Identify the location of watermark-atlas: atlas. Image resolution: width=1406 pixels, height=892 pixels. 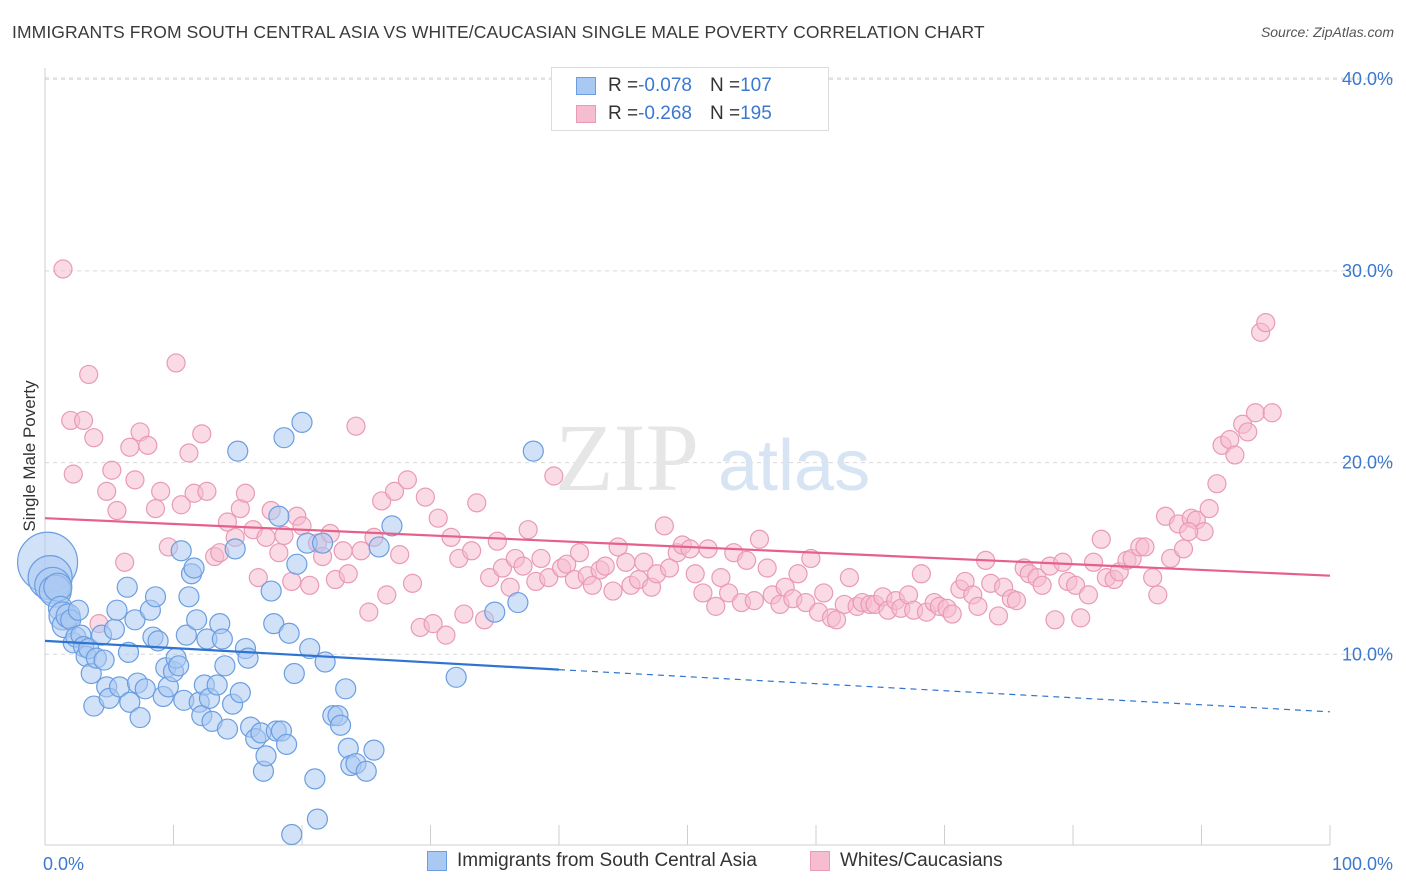
(794, 466).